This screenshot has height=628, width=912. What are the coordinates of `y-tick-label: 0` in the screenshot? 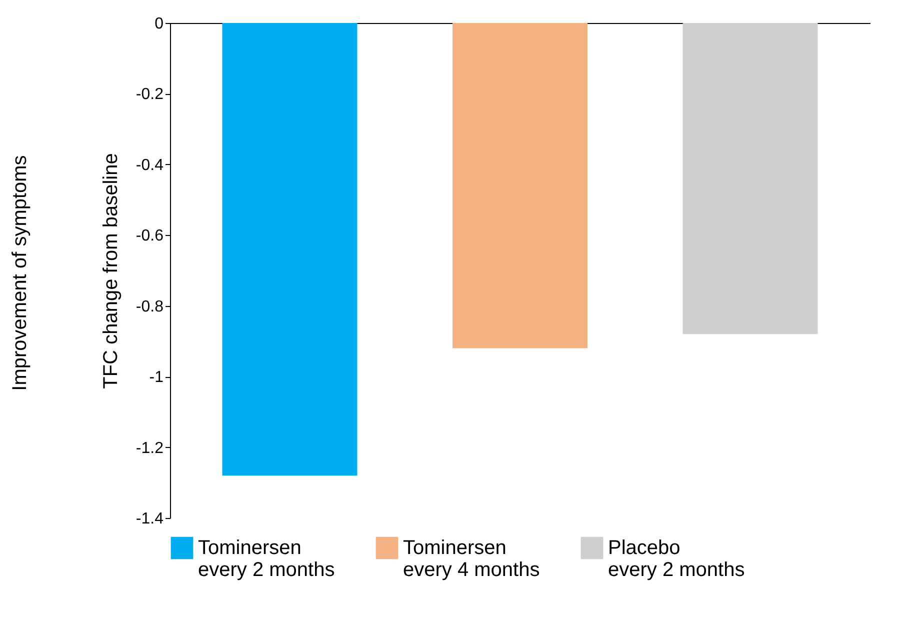 It's located at (159, 24).